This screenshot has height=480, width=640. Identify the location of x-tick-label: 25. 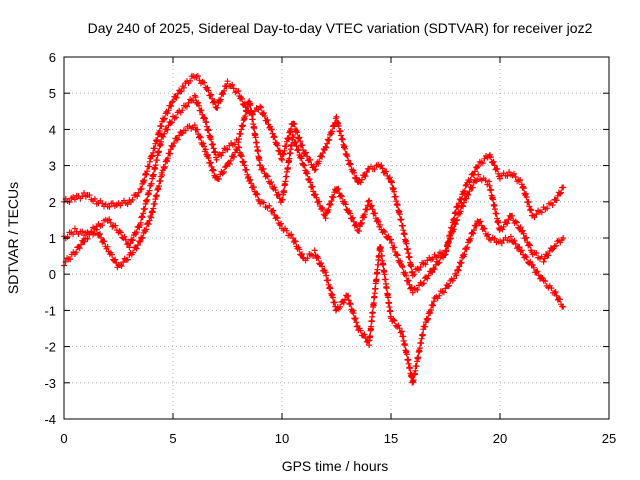
(609, 438).